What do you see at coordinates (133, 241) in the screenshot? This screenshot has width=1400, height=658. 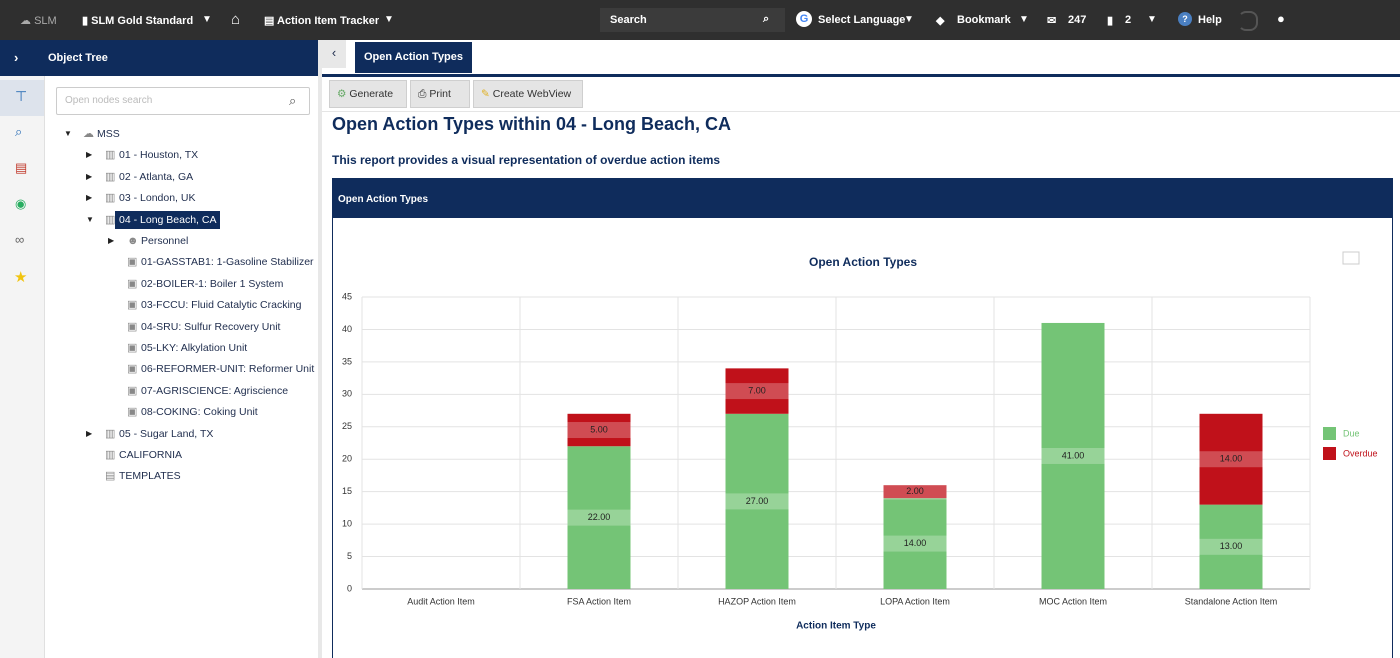 I see `tree-icon: ☻` at bounding box center [133, 241].